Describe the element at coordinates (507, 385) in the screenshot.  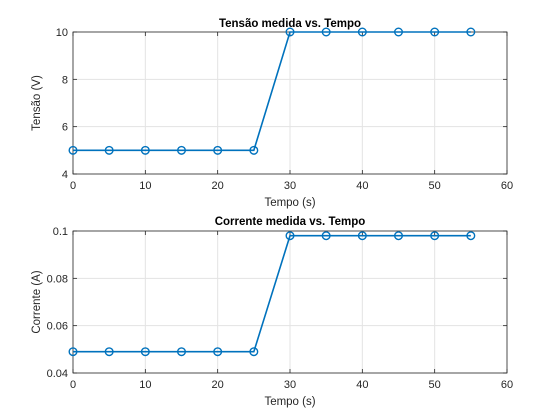
I see `current-plot-xtick-label: 60` at that location.